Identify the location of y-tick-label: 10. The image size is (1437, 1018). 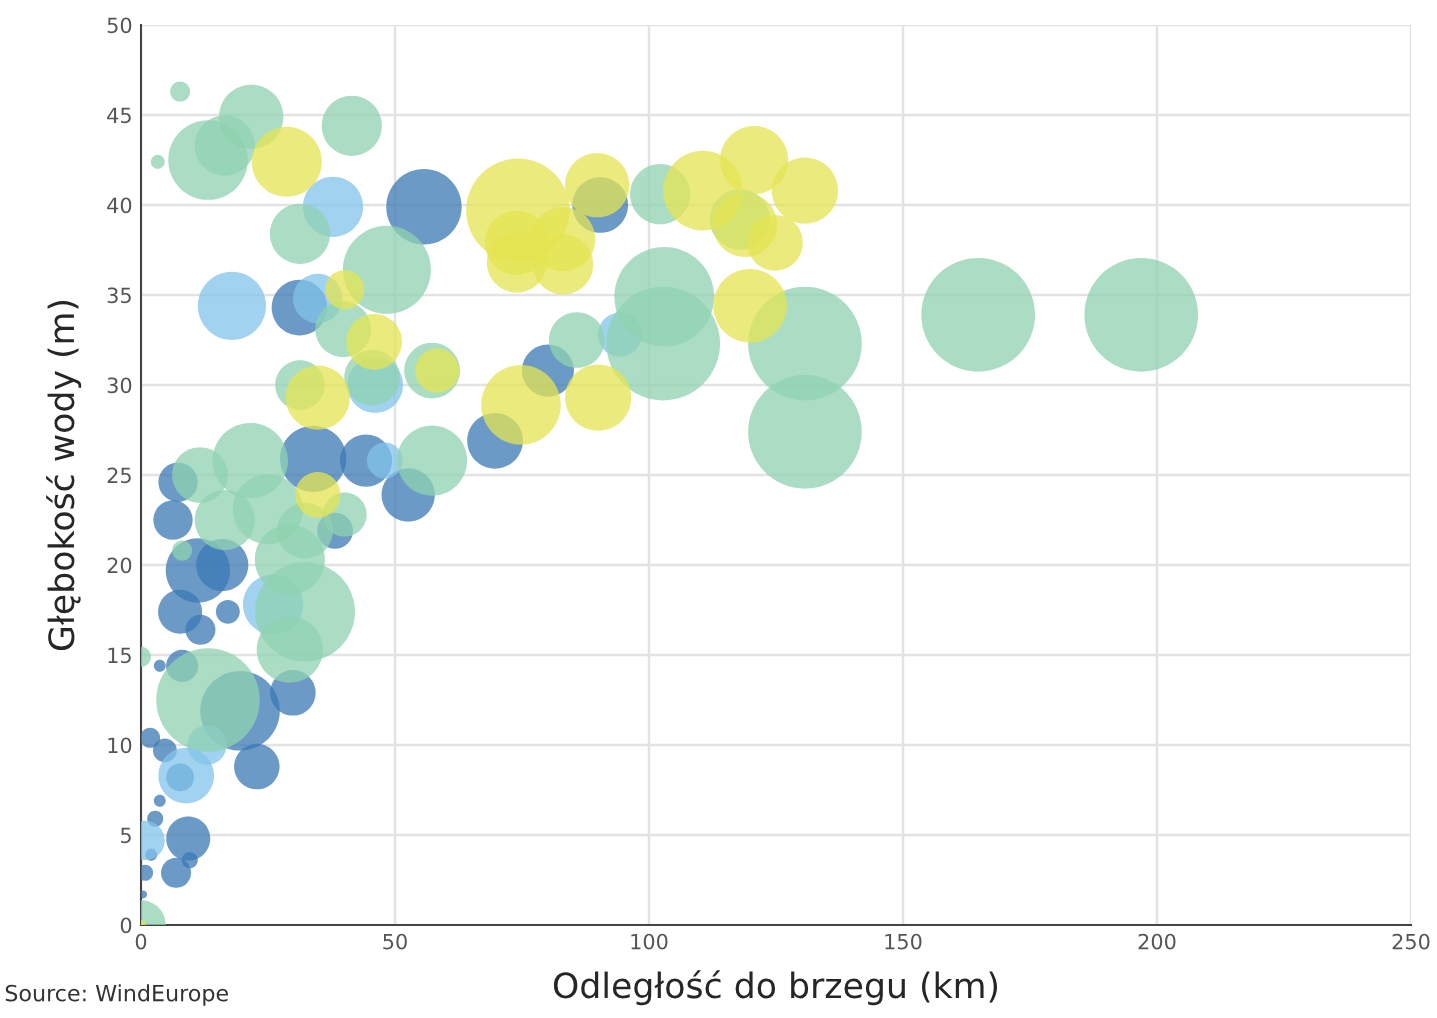
(120, 745).